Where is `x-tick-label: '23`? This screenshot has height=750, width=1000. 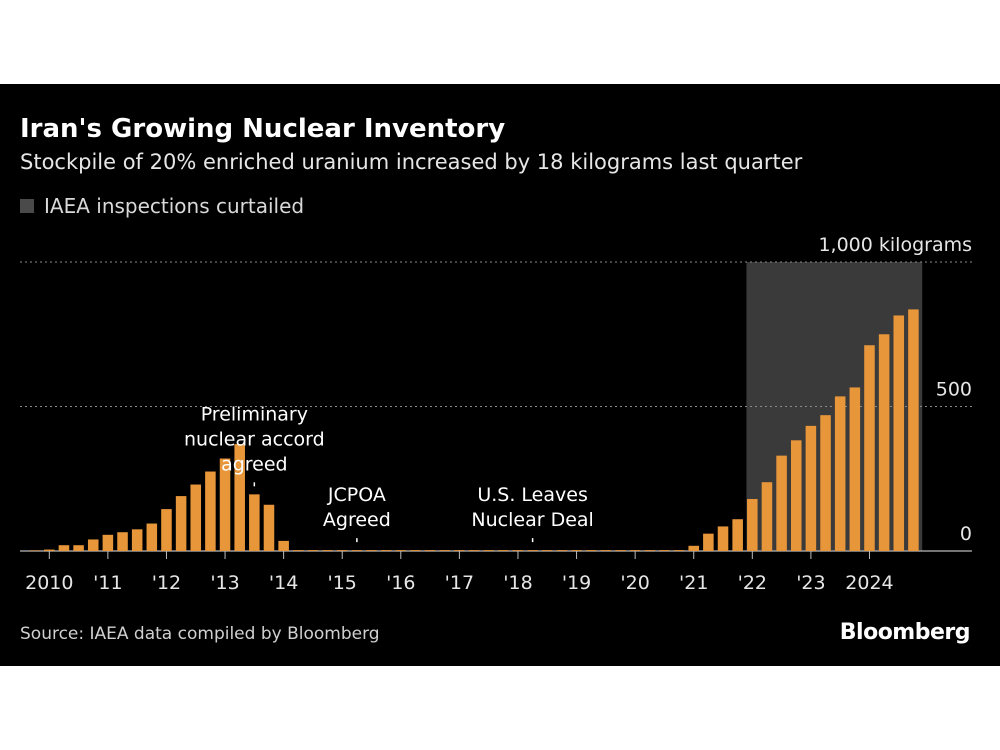
x-tick-label: '23 is located at coordinates (810, 583).